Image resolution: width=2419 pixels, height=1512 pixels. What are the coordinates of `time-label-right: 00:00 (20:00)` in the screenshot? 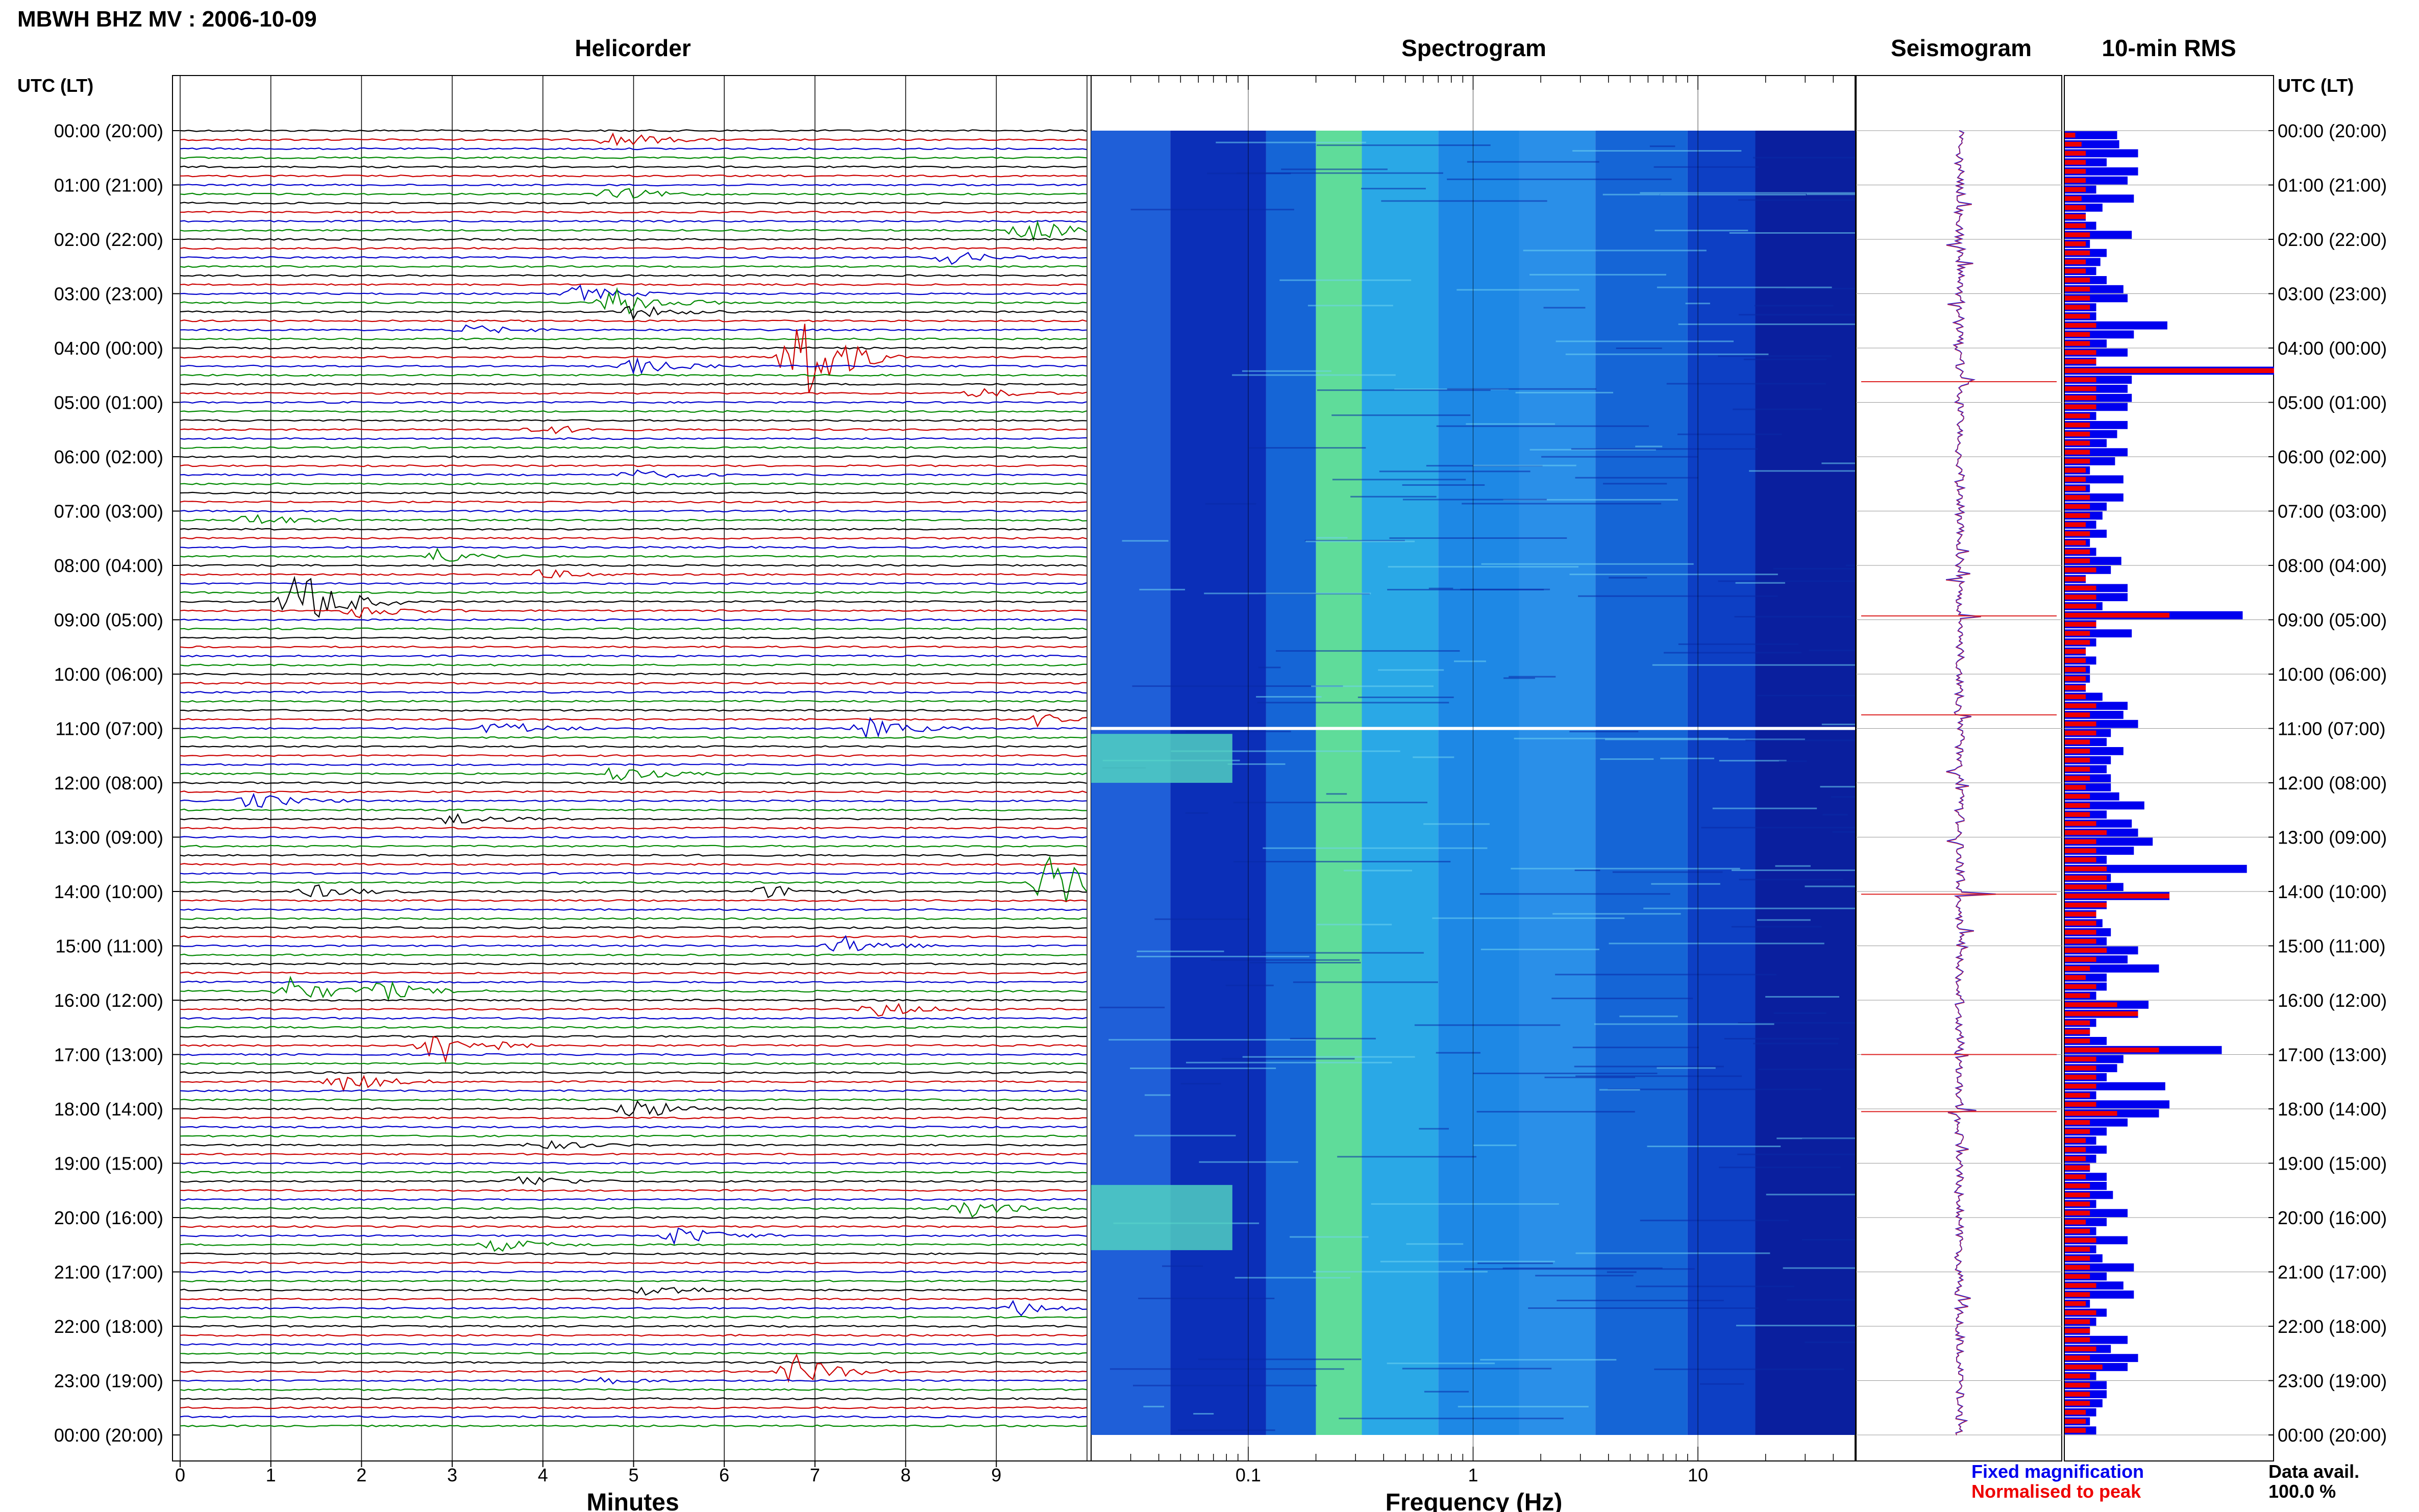 It's located at (2332, 1435).